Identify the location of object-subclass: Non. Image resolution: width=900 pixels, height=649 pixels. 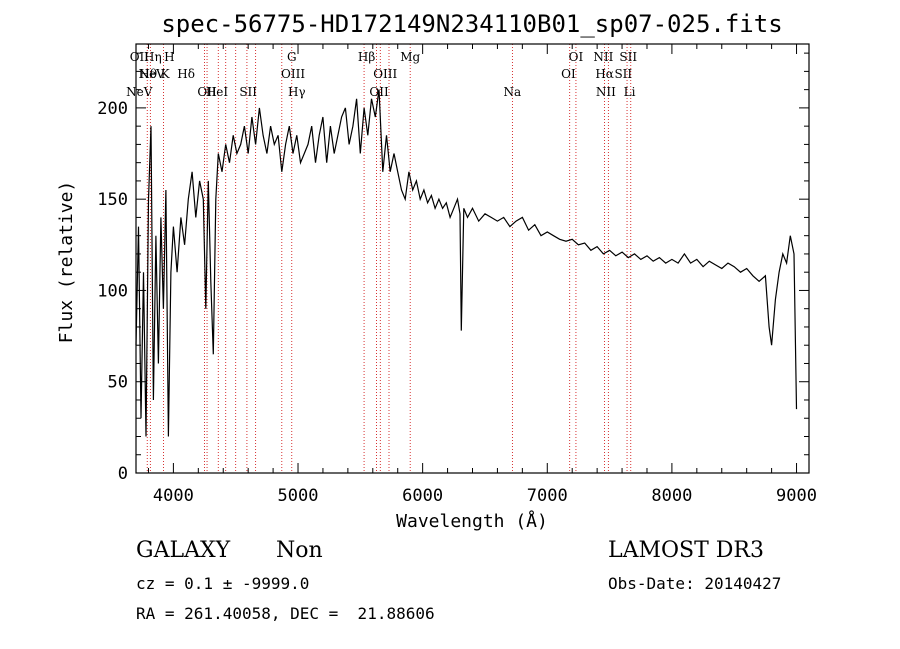
(299, 550).